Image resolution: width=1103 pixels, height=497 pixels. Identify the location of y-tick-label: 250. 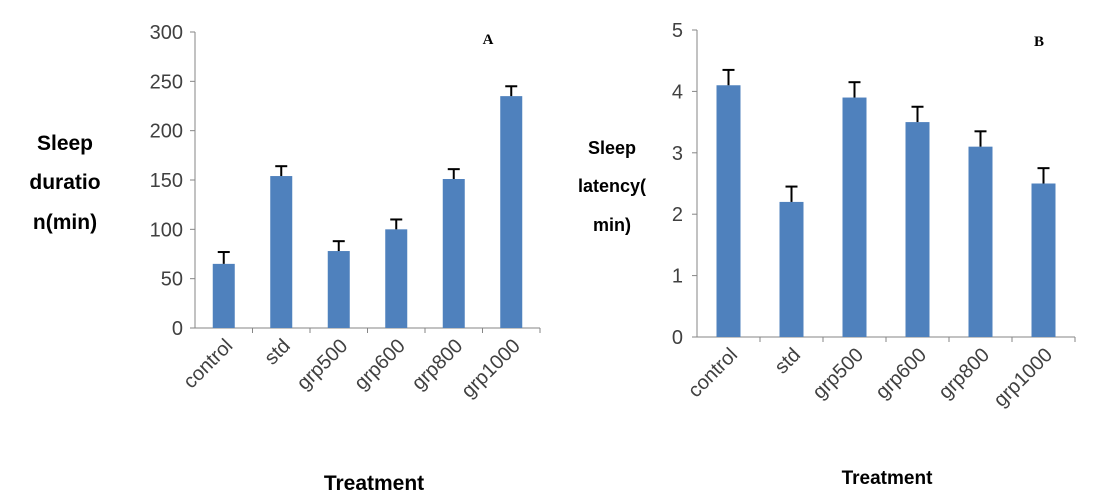
(166, 82).